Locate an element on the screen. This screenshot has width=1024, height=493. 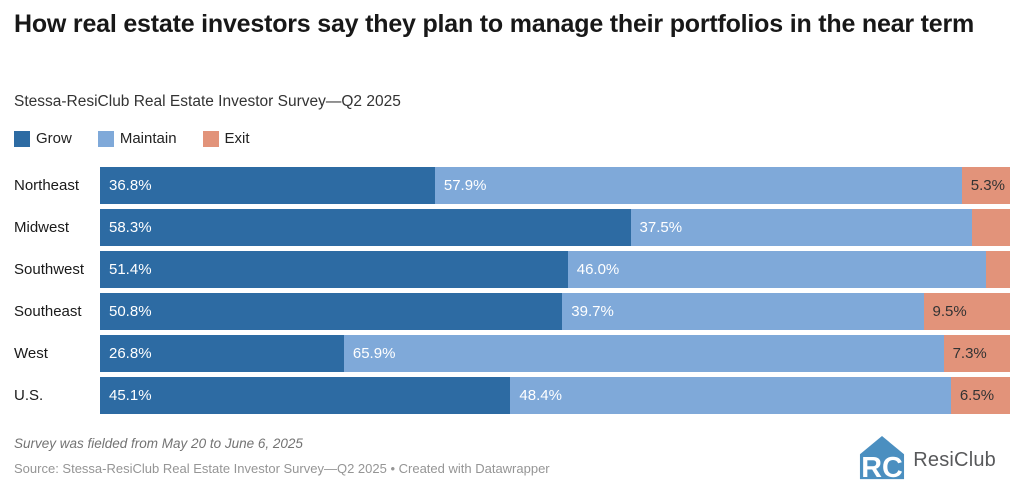
bar-value-label: 65.9% is located at coordinates (374, 353).